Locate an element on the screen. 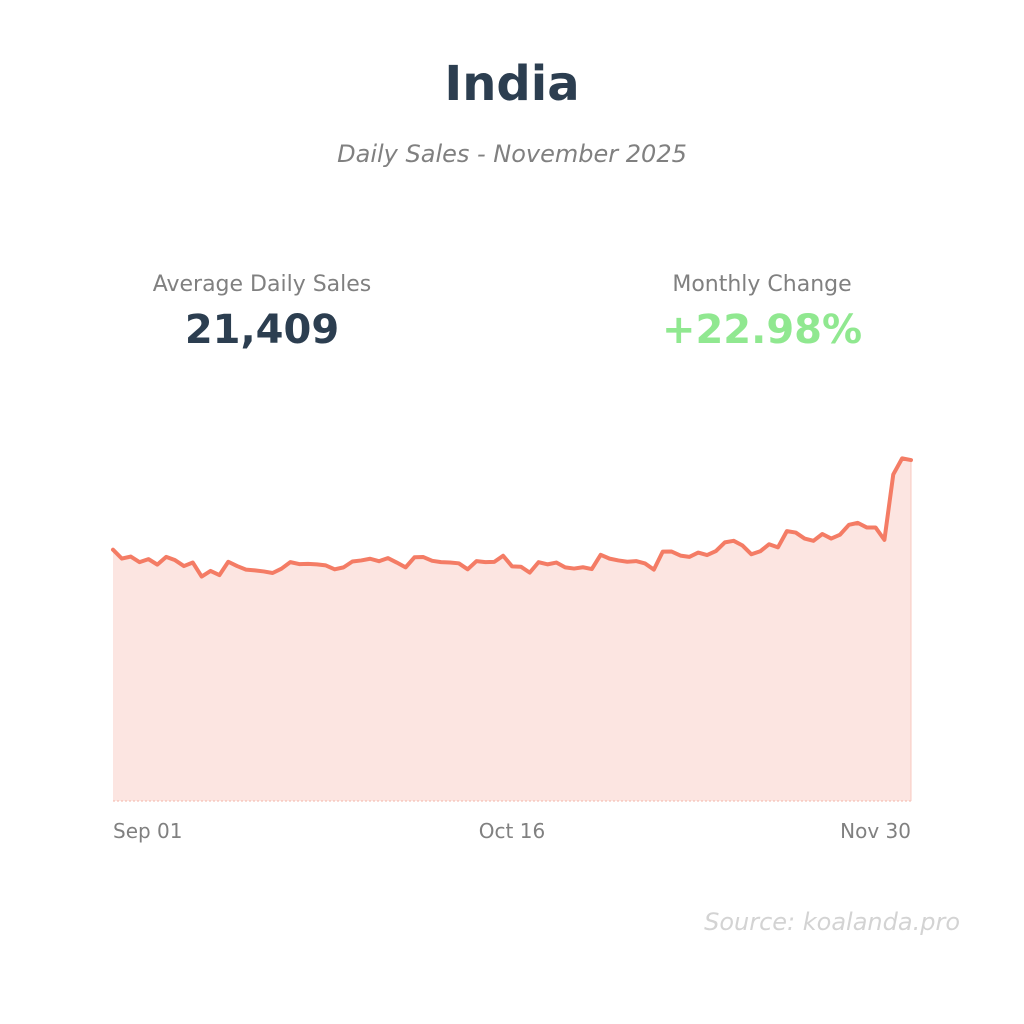 The width and height of the screenshot is (1024, 1024). x-tick-label: Sep 01 is located at coordinates (148, 831).